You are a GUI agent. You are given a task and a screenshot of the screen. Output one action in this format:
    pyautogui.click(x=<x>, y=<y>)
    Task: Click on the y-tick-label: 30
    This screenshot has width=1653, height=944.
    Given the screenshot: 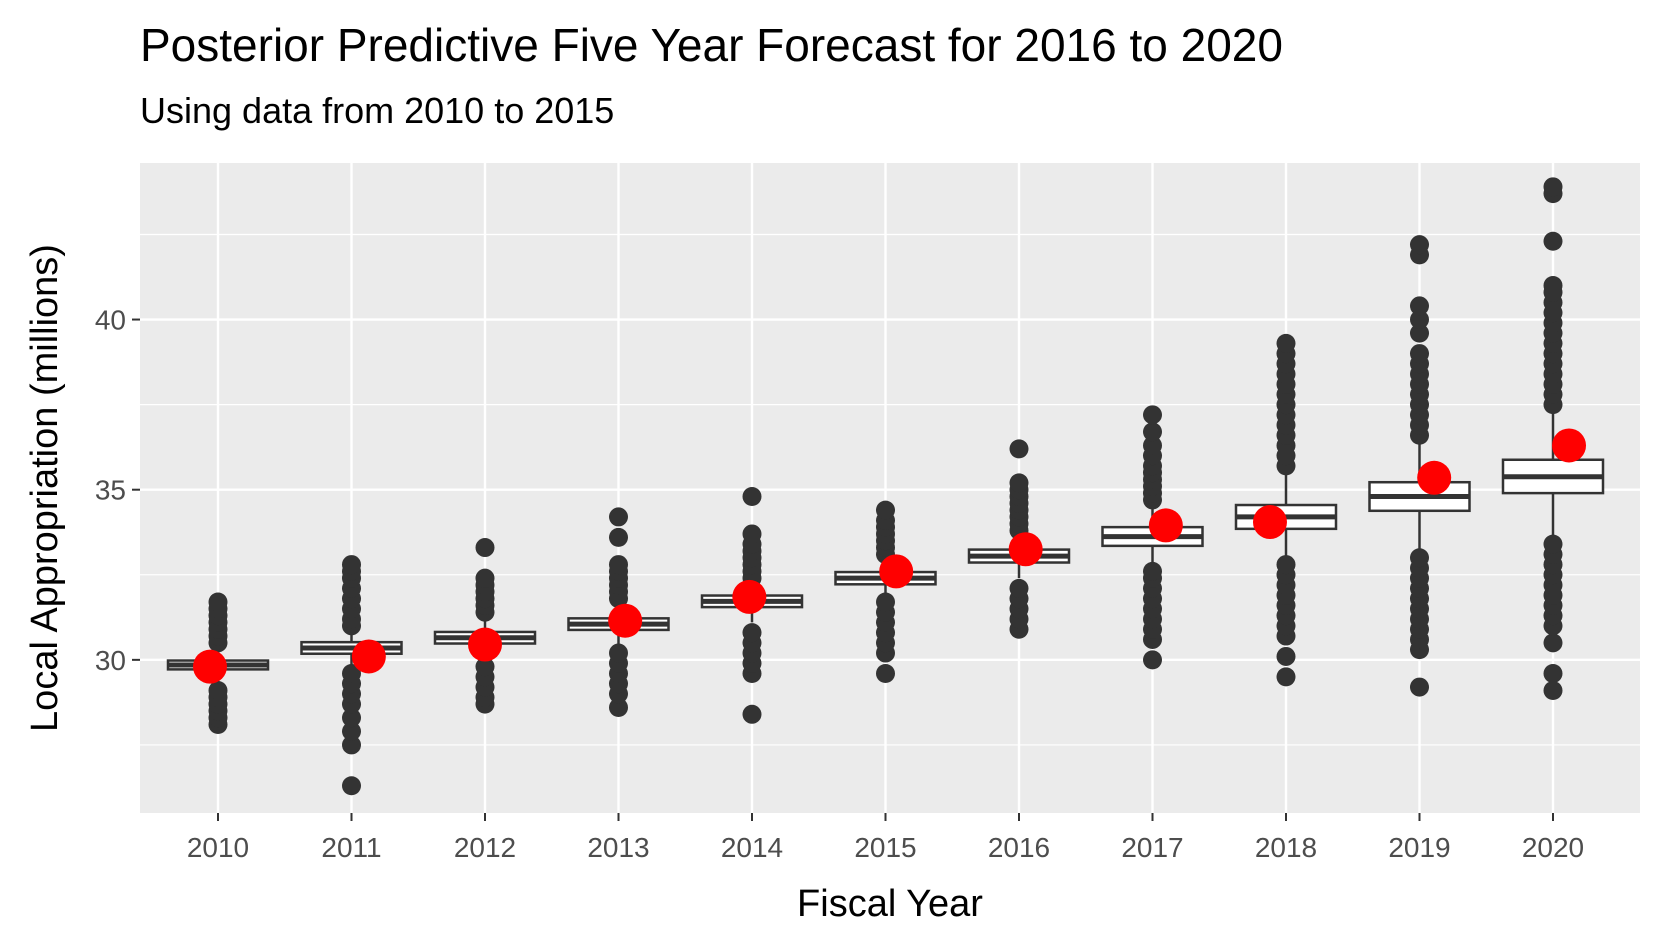 What is the action you would take?
    pyautogui.click(x=110, y=660)
    